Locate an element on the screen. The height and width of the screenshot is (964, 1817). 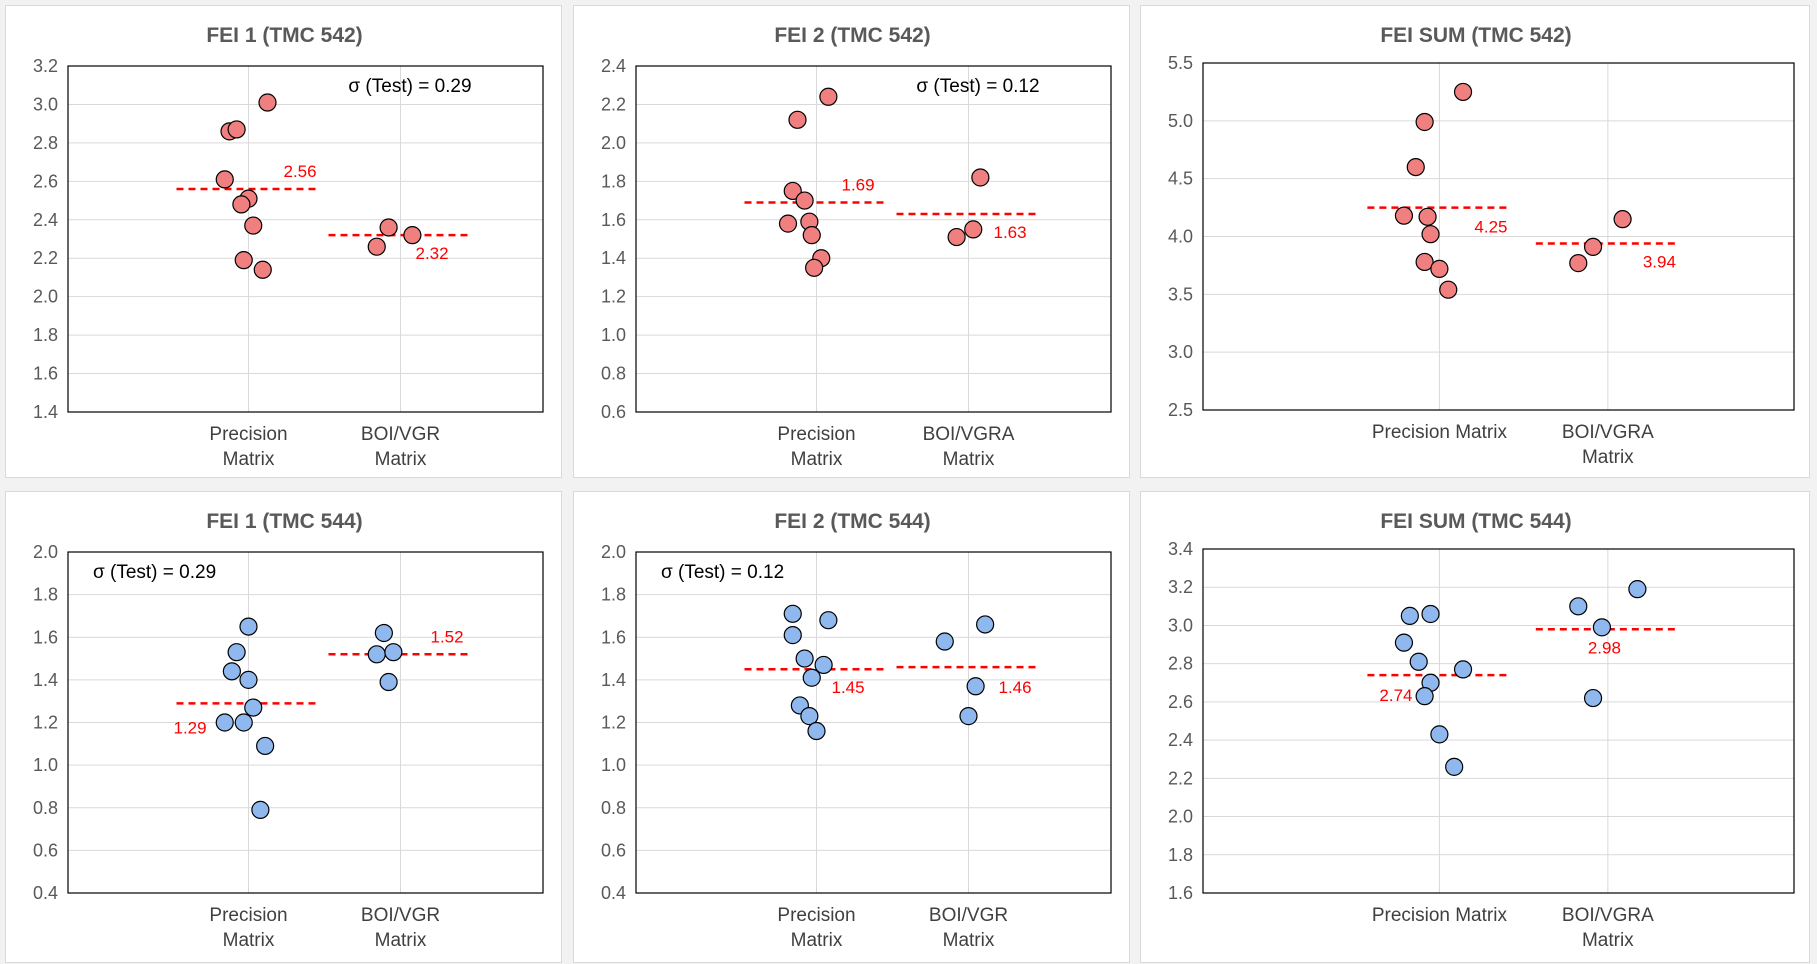
mean-label: 1.45 is located at coordinates (848, 687).